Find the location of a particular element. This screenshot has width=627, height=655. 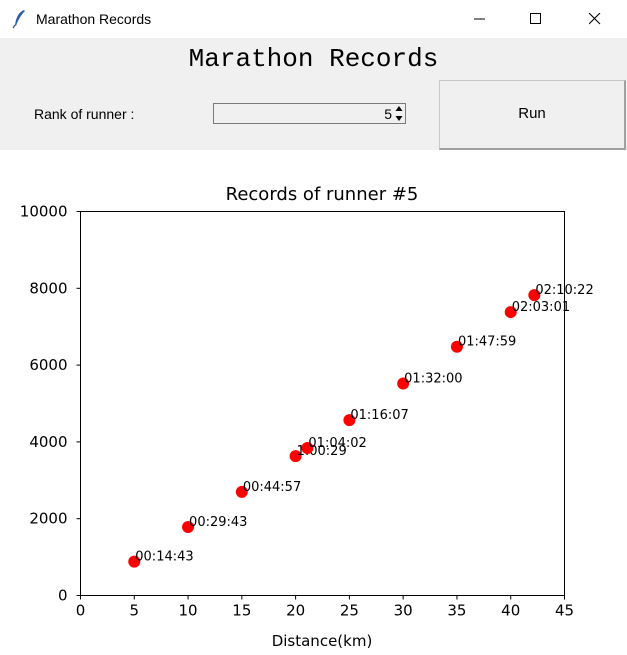

rank-input is located at coordinates (303, 113).